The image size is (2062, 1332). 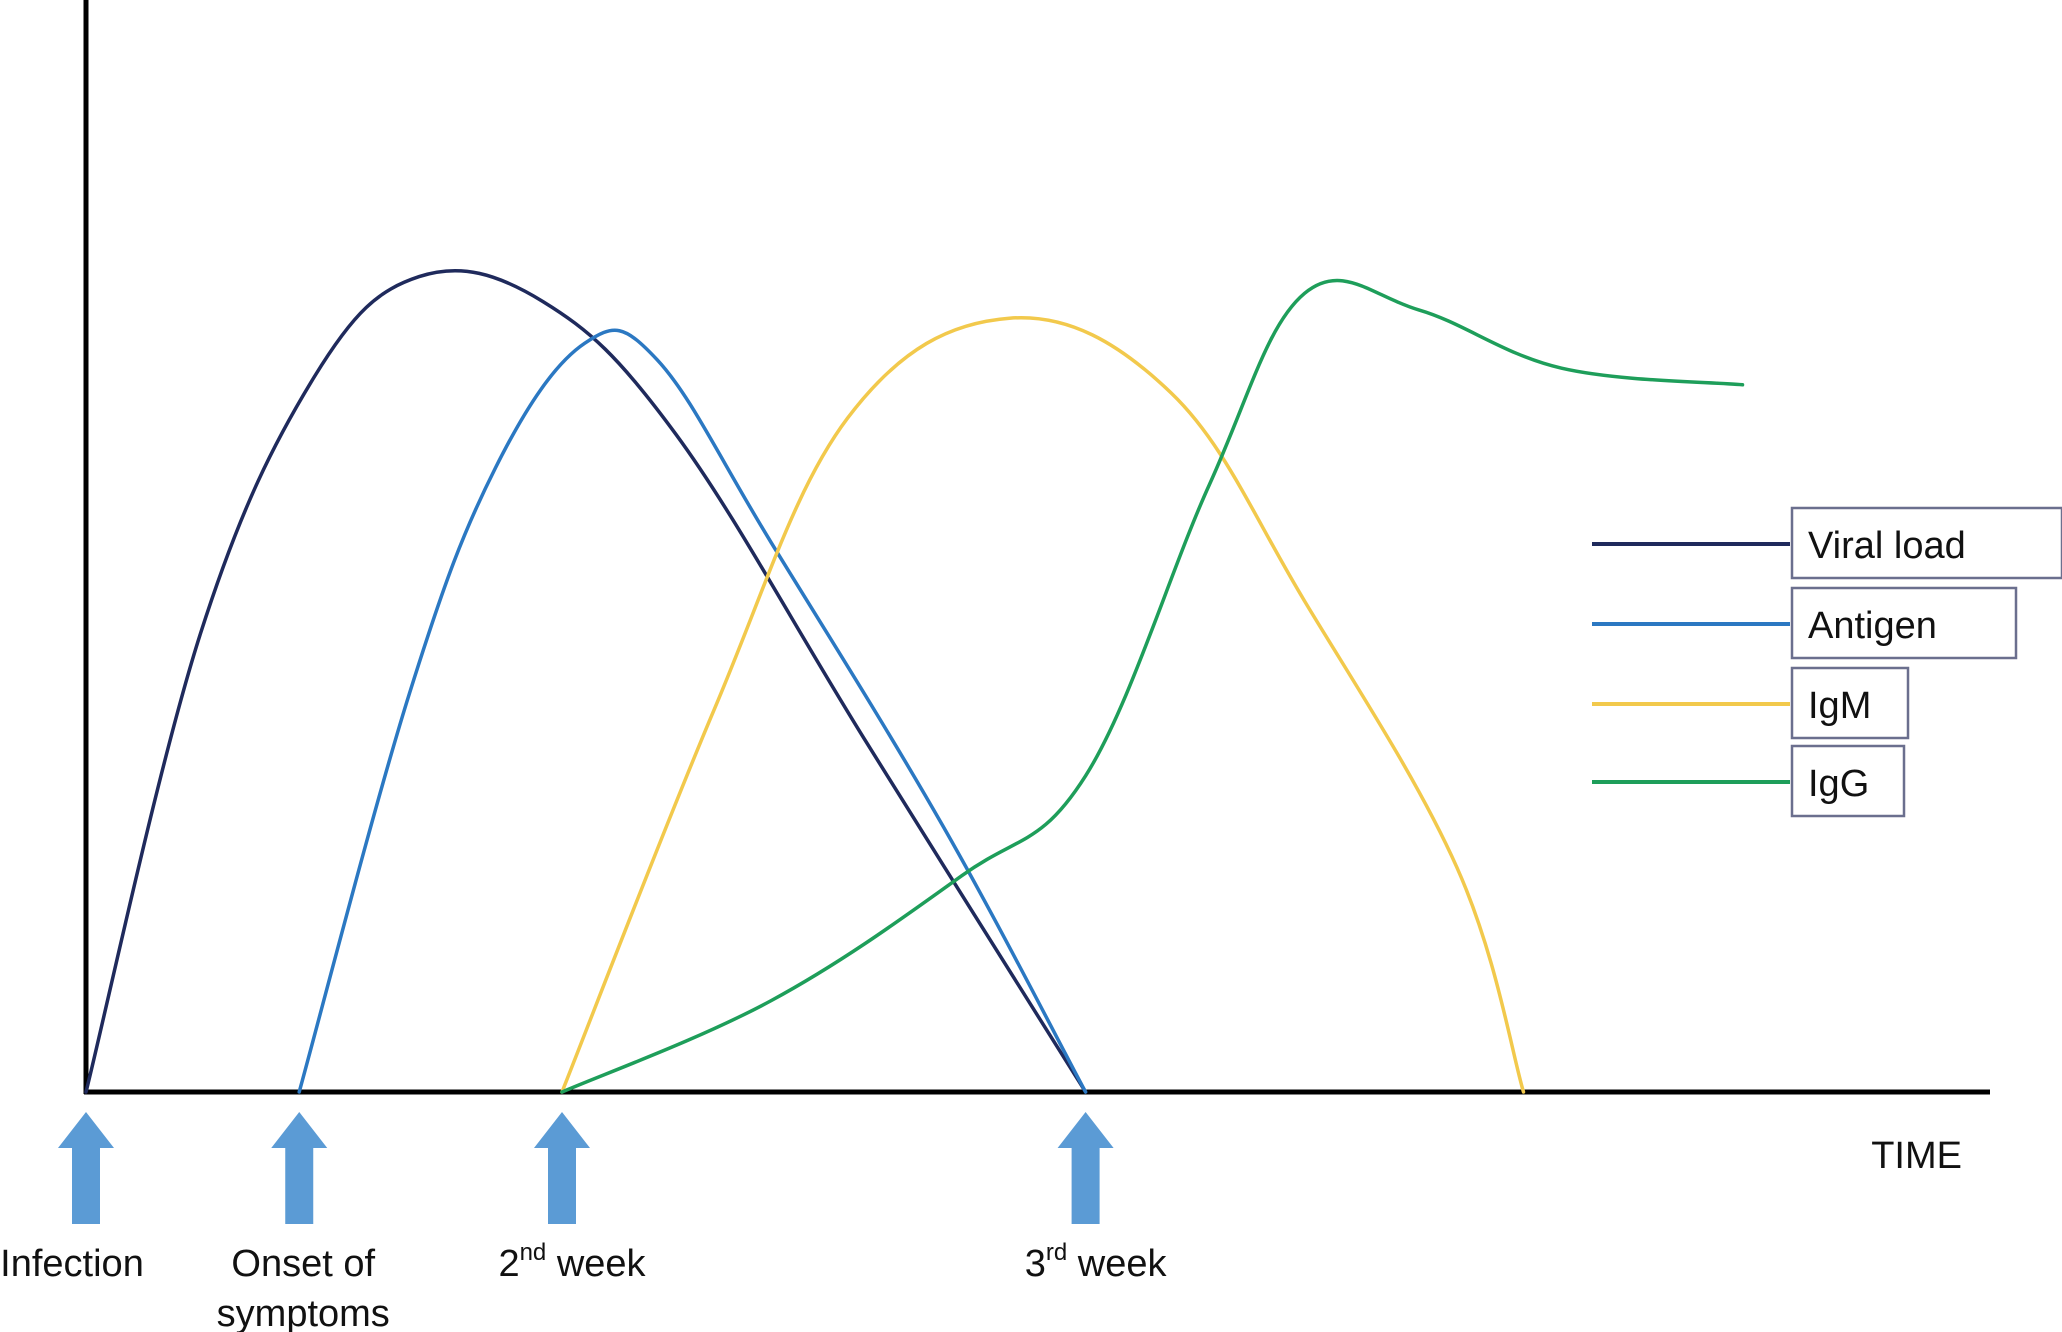 I want to click on timepoint-marker-2: Onset of symptoms, so click(x=303, y=1222).